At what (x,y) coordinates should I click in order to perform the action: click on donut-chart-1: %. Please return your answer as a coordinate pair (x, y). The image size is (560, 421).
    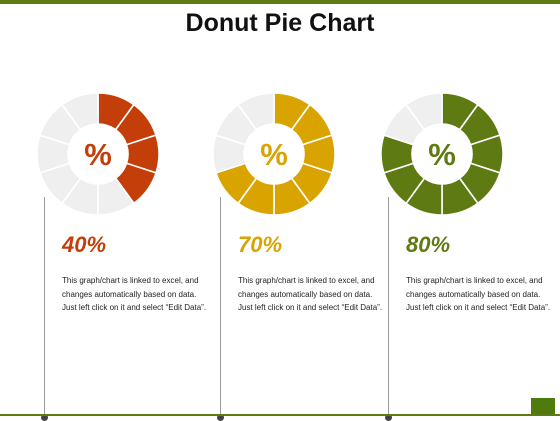
    Looking at the image, I should click on (98, 154).